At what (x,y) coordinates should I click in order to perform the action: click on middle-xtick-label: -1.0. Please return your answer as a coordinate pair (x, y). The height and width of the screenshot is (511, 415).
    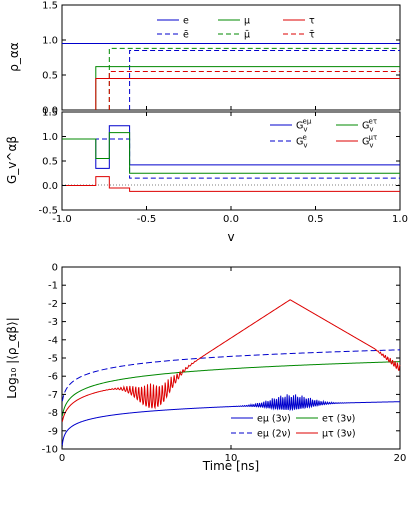
    Looking at the image, I should click on (62, 219).